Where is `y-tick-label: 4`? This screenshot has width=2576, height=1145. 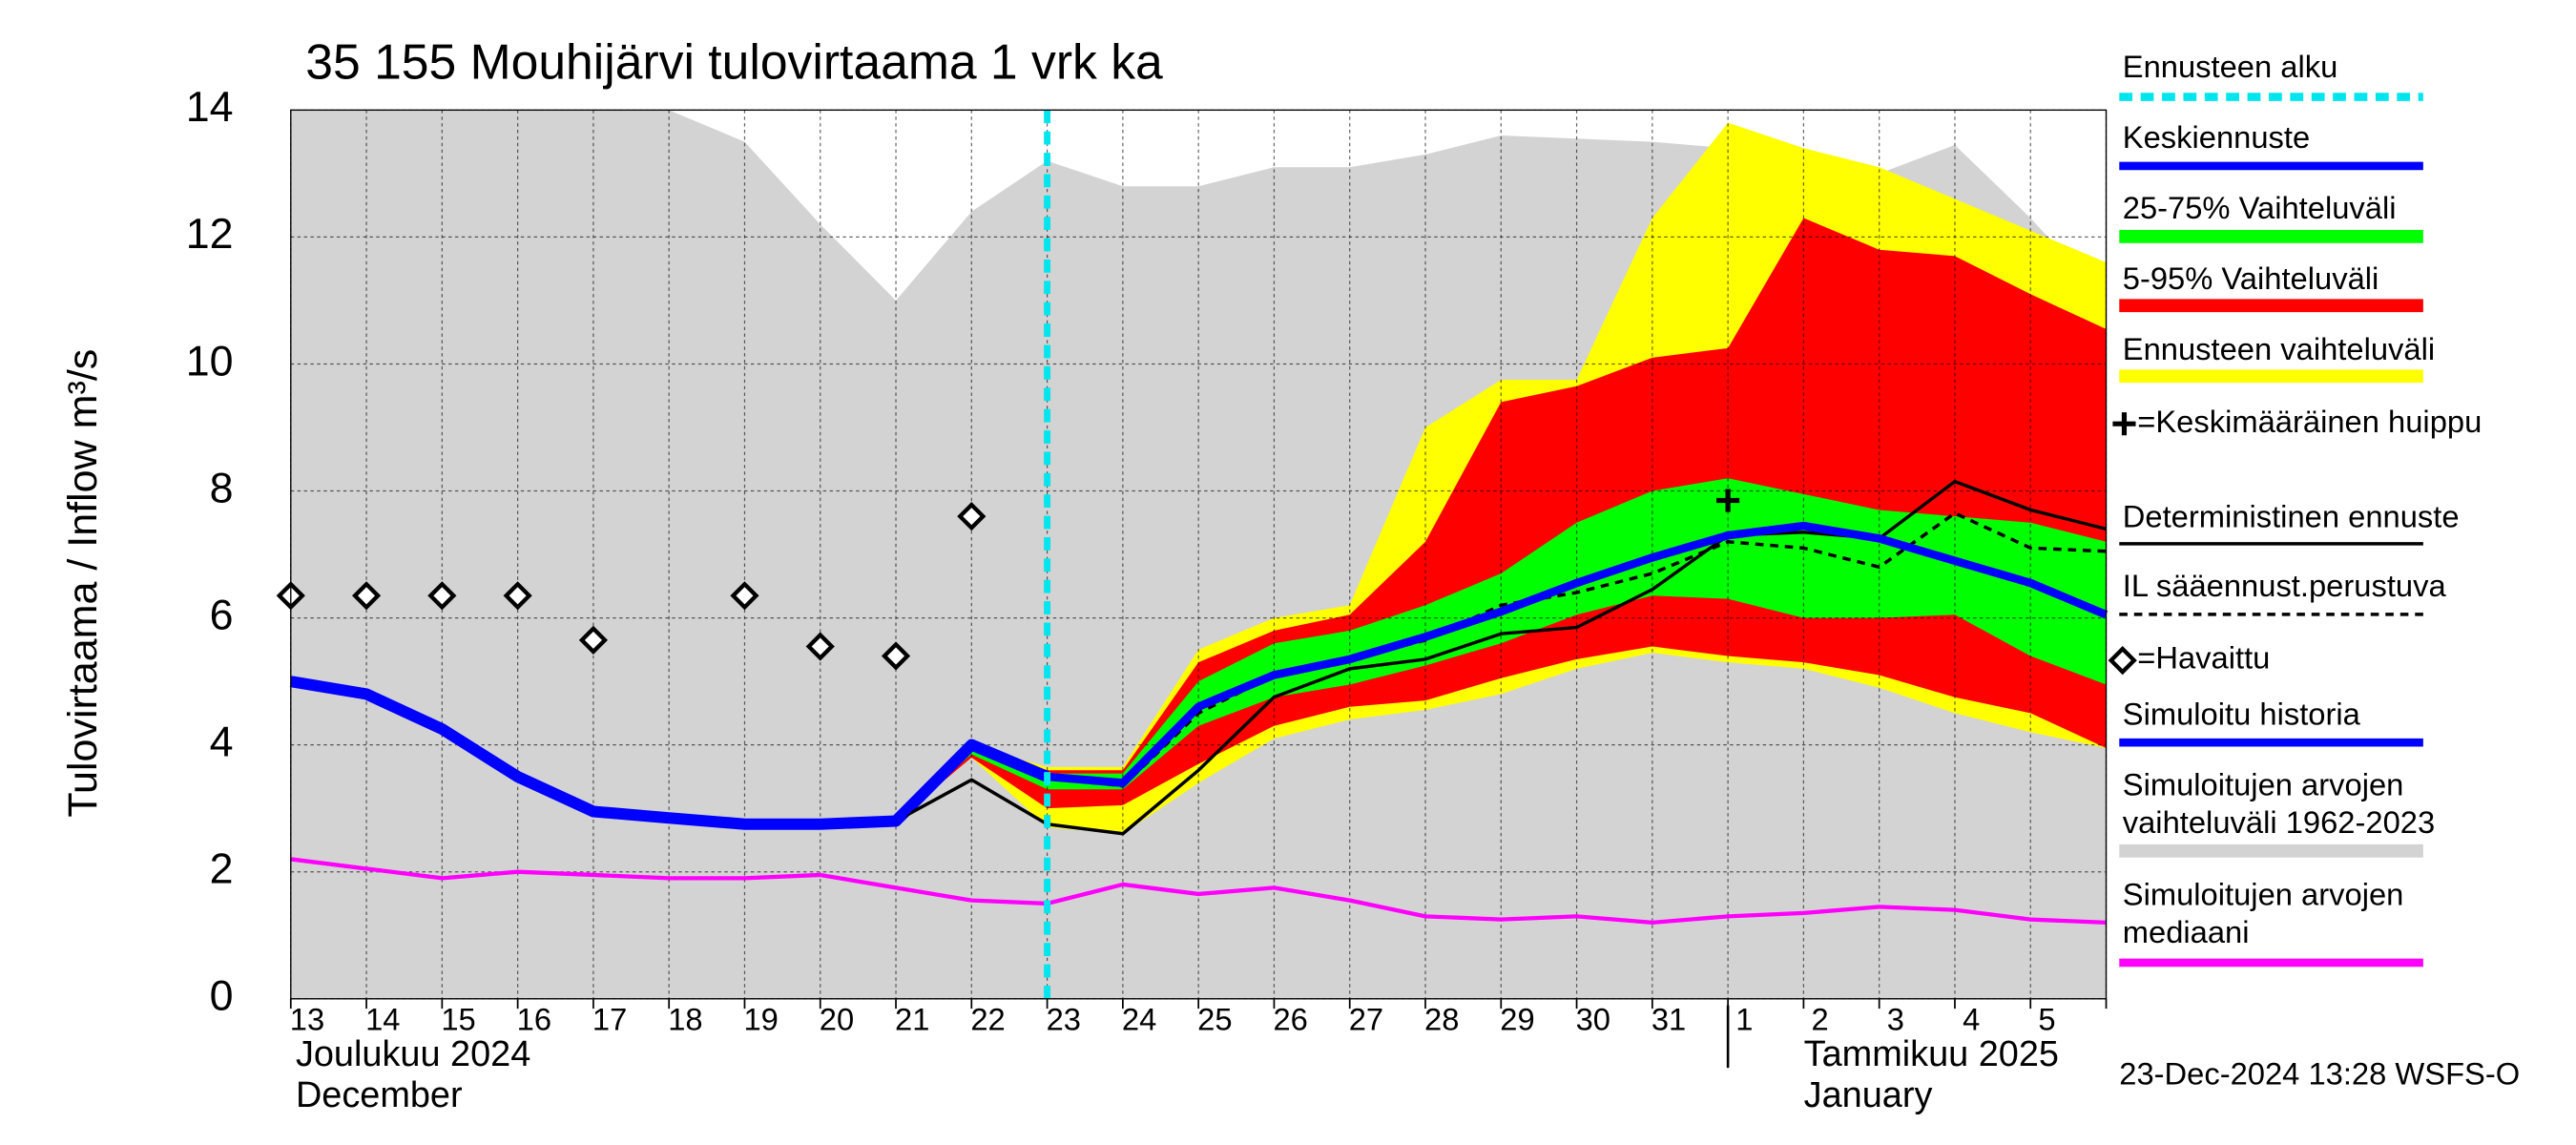 y-tick-label: 4 is located at coordinates (222, 741).